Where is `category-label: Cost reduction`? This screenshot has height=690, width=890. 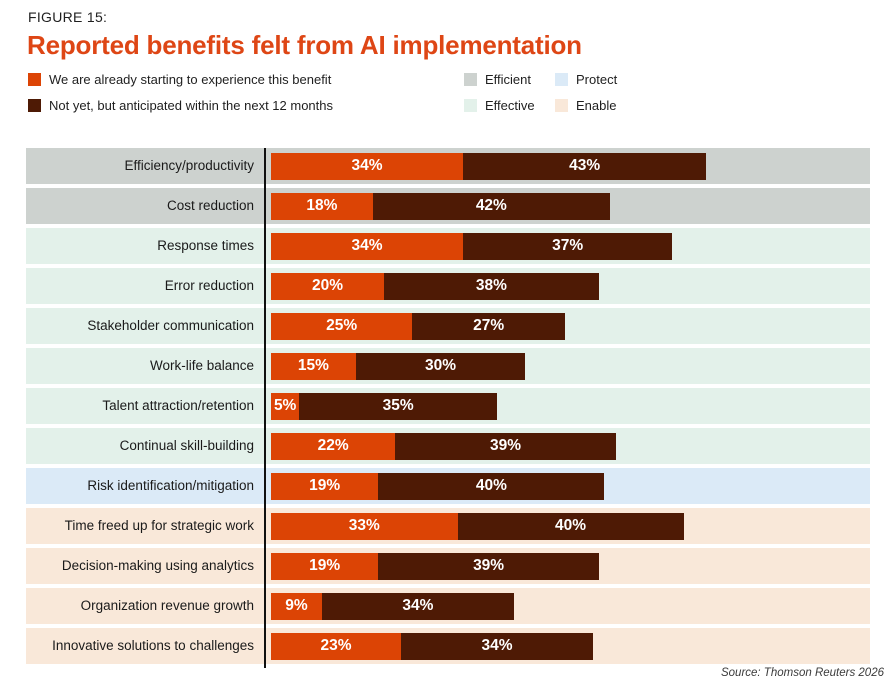 category-label: Cost reduction is located at coordinates (210, 205).